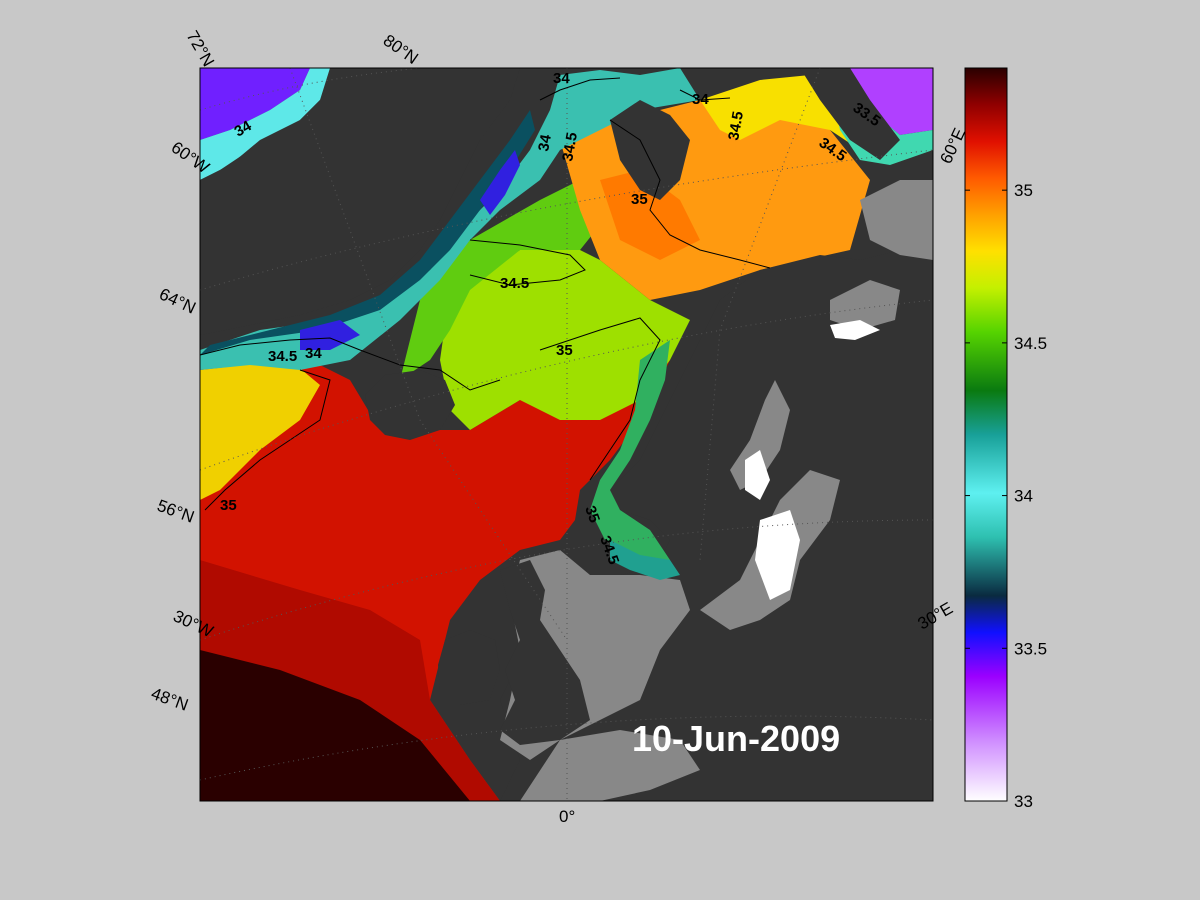 The height and width of the screenshot is (900, 1200). What do you see at coordinates (896, 220) in the screenshot?
I see `east-masked` at bounding box center [896, 220].